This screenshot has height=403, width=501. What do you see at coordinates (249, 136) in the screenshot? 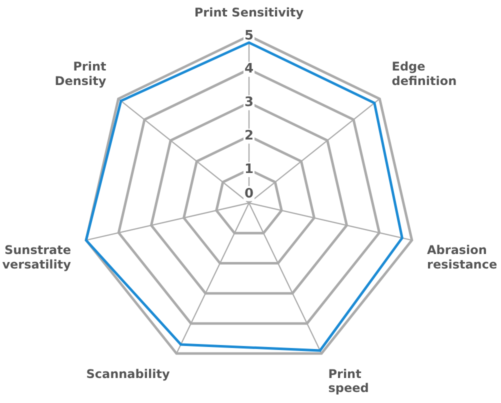
I see `y-tick-label: 2` at bounding box center [249, 136].